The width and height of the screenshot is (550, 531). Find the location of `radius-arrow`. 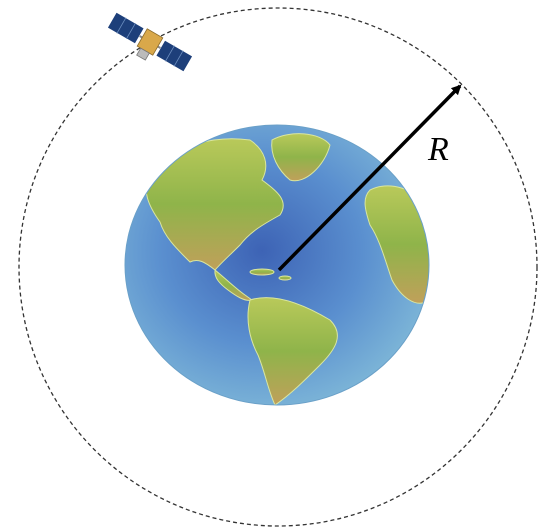

radius-arrow is located at coordinates (369, 178).